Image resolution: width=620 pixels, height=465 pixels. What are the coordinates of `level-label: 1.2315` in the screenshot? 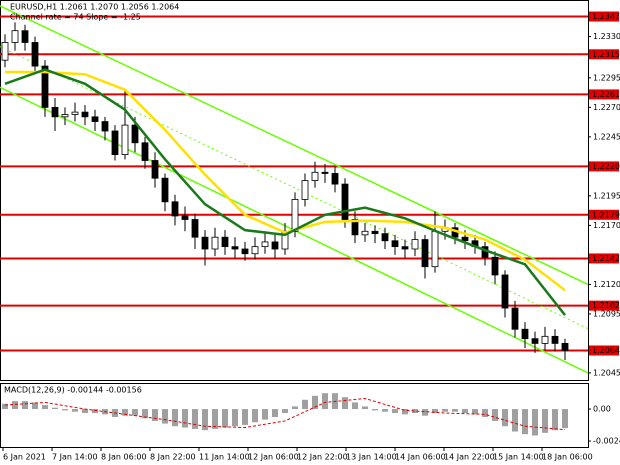 It's located at (606, 54).